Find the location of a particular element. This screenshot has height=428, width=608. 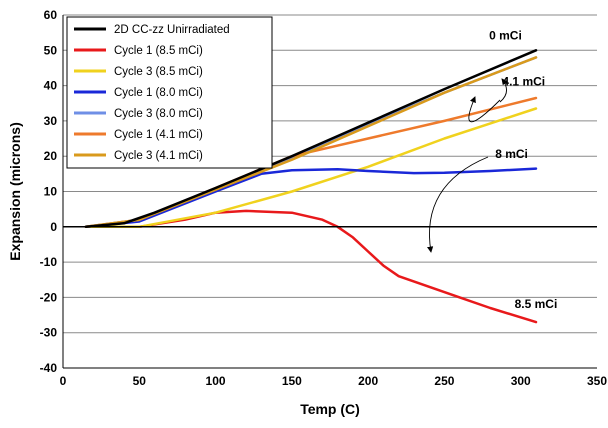

legend-entry: Cycle 3 (4.1 mCi) is located at coordinates (158, 156).